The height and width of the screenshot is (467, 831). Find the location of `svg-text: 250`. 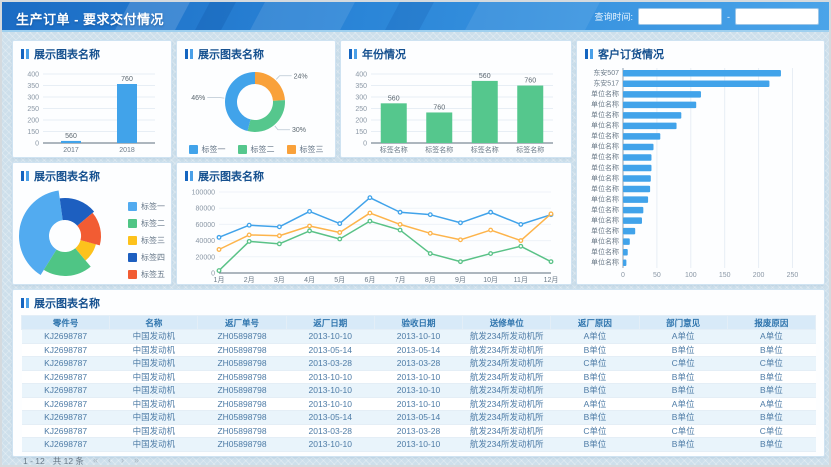

svg-text: 250 is located at coordinates (361, 109).